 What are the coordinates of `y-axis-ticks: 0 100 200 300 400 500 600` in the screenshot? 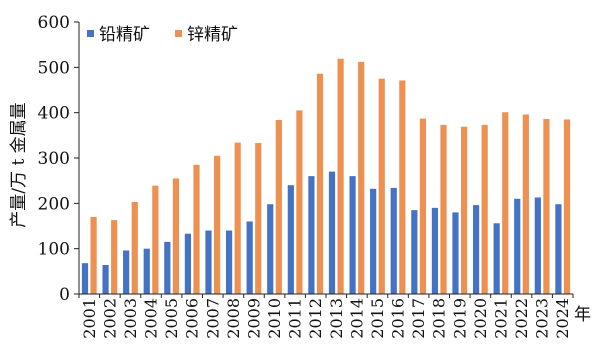 It's located at (58, 159).